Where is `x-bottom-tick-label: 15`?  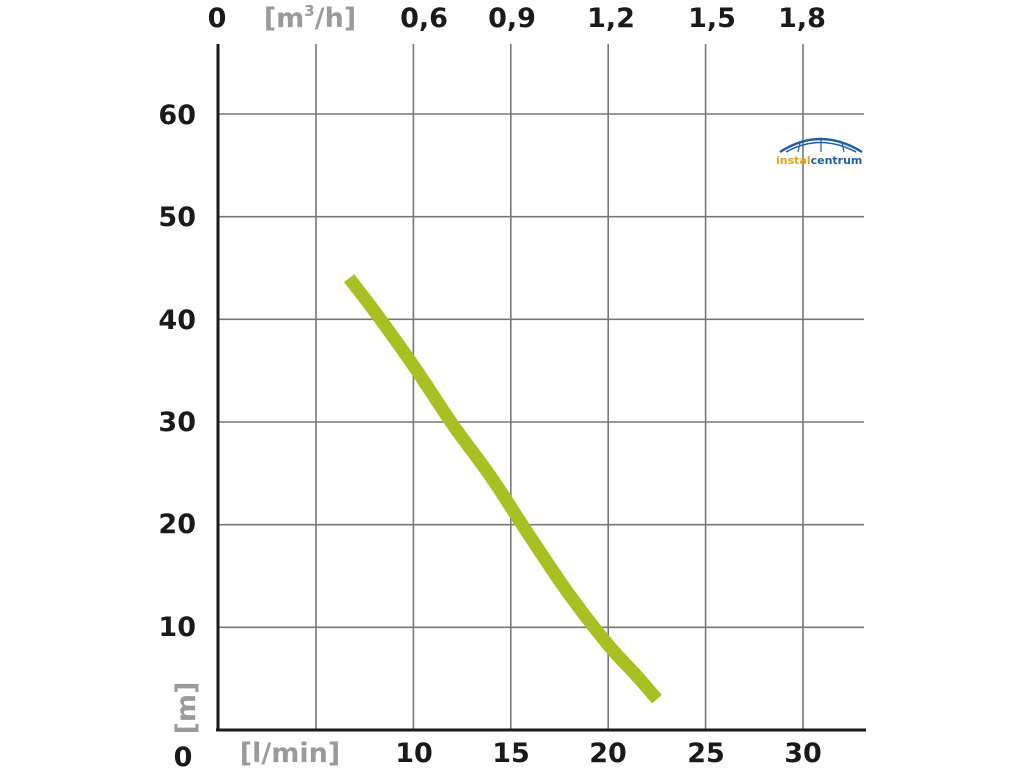
x-bottom-tick-label: 15 is located at coordinates (511, 753).